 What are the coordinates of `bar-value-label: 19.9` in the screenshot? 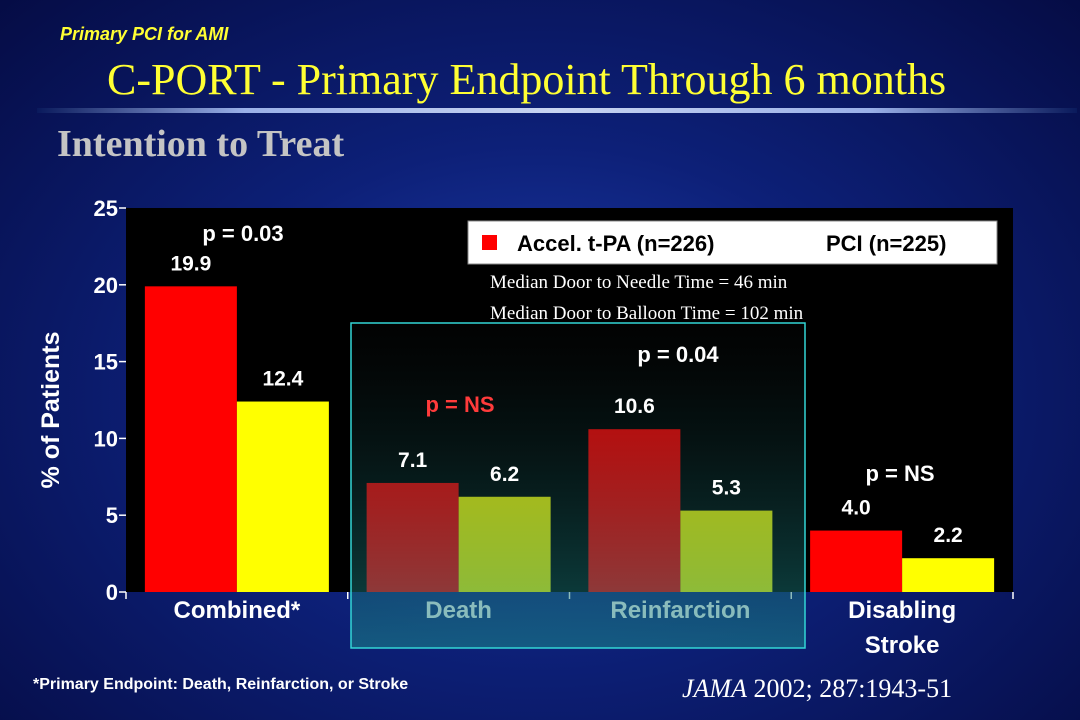 It's located at (190, 263).